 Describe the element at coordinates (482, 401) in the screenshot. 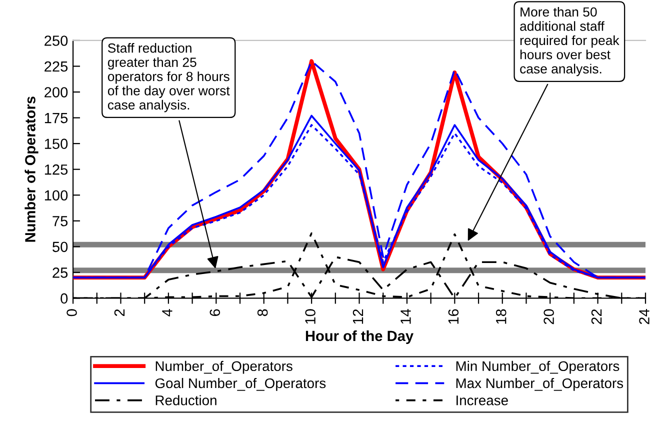

I see `legend-label: Increase` at that location.